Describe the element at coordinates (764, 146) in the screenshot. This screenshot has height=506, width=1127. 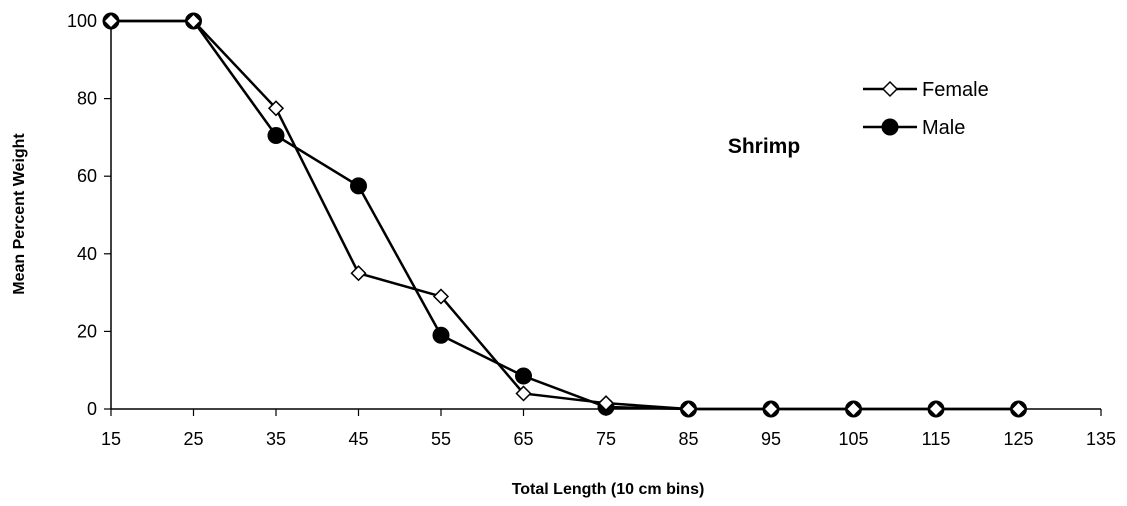
I see `chart-annotation: Shrimp` at that location.